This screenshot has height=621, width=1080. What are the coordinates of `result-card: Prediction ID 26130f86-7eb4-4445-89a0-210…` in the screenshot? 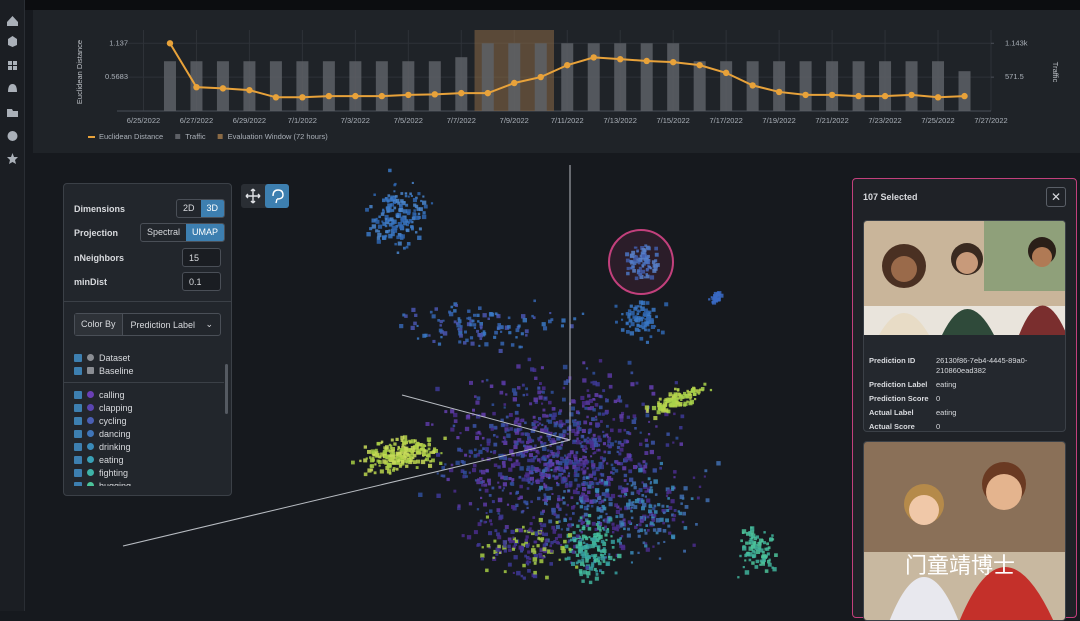 It's located at (964, 326).